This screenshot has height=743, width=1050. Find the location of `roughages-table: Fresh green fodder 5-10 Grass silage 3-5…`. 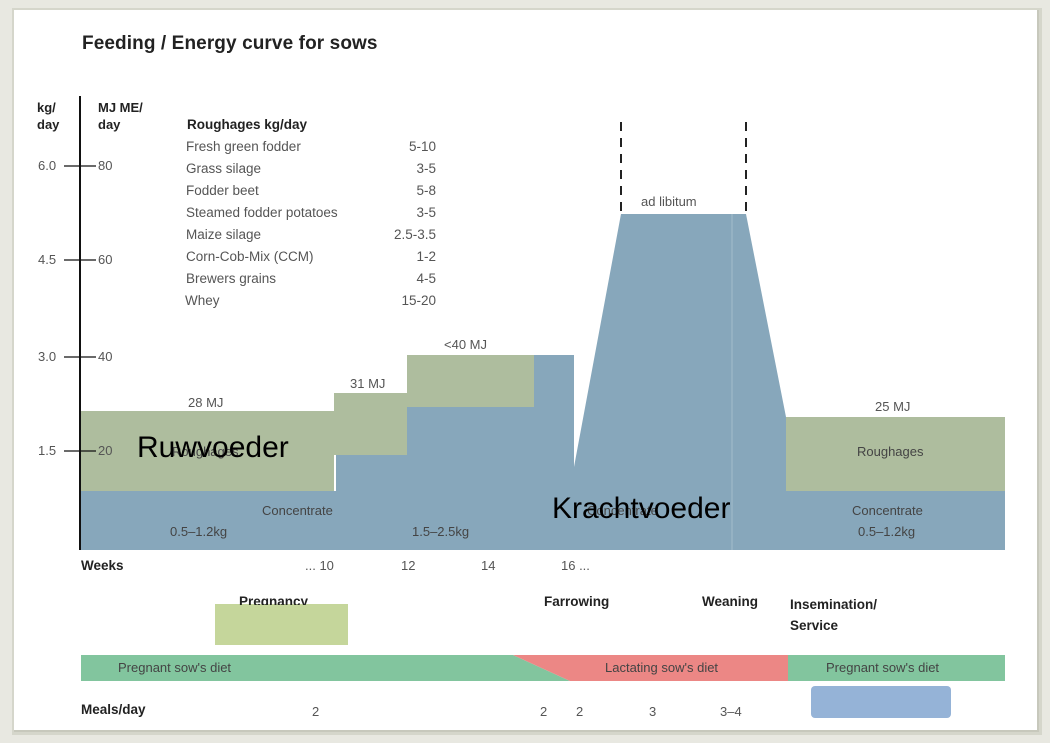

roughages-table: Fresh green fodder 5-10 Grass silage 3-5… is located at coordinates (310, 227).